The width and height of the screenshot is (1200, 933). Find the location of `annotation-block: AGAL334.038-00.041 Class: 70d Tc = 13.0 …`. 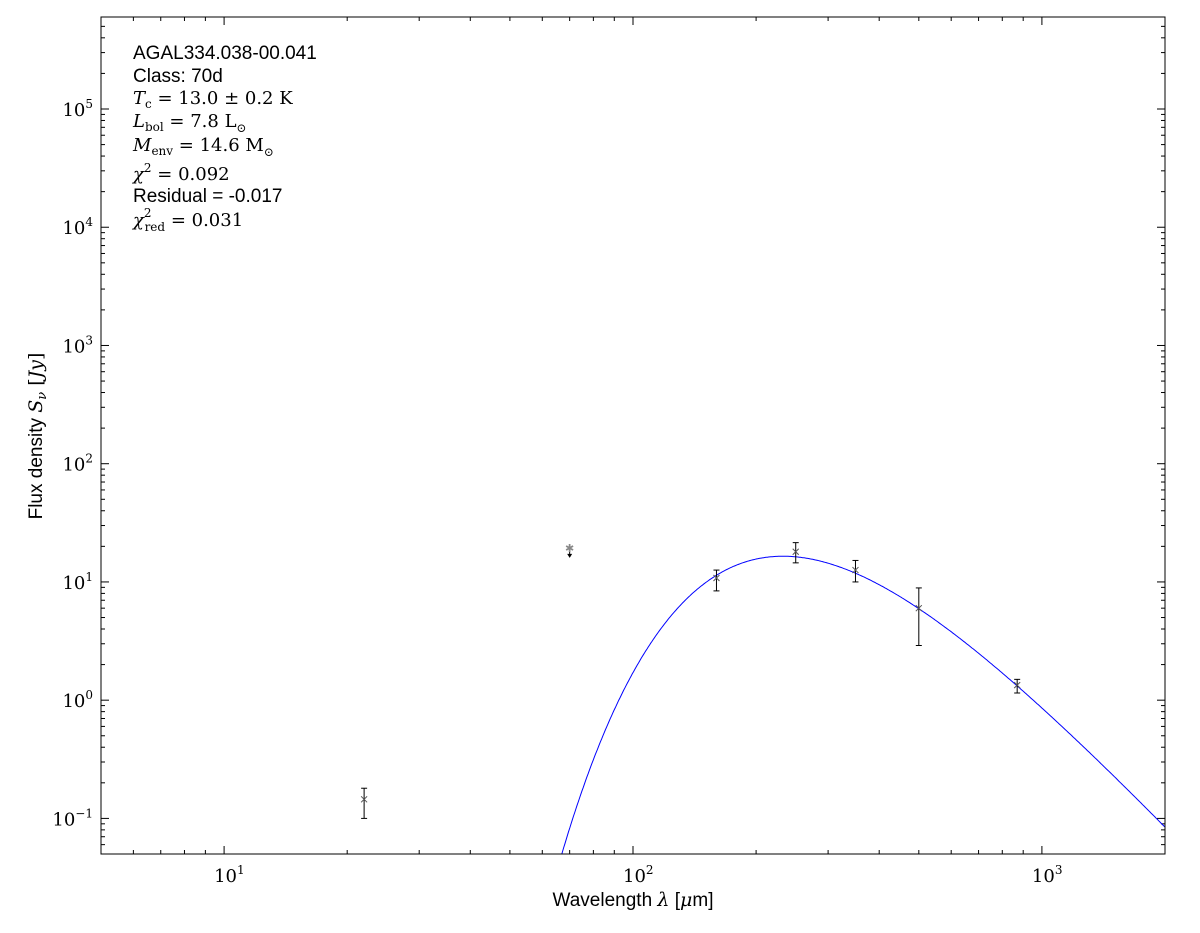

annotation-block: AGAL334.038-00.041 Class: 70d Tc = 13.0 … is located at coordinates (224, 138).